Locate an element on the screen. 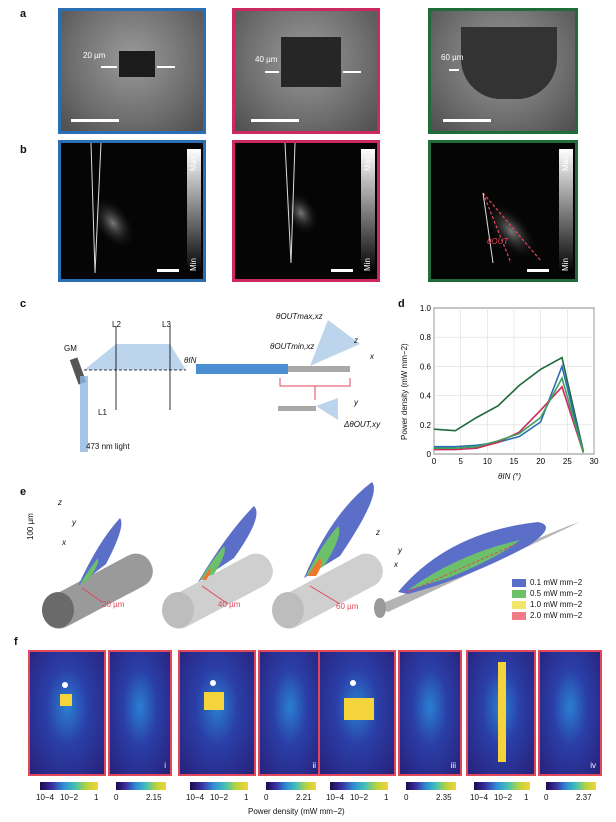 This screenshot has height=822, width=616. fluorescence-image-20um: Max Min is located at coordinates (132, 211).